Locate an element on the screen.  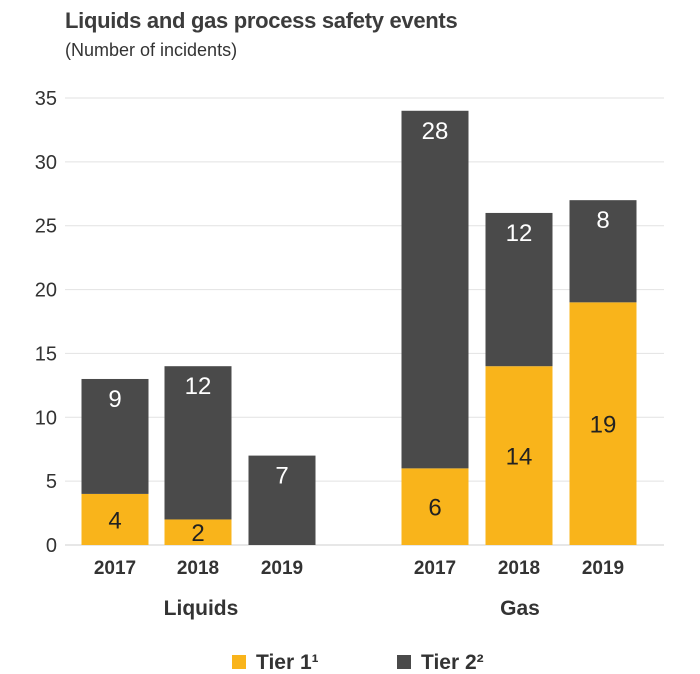
y-tick-label: 0 is located at coordinates (51, 546).